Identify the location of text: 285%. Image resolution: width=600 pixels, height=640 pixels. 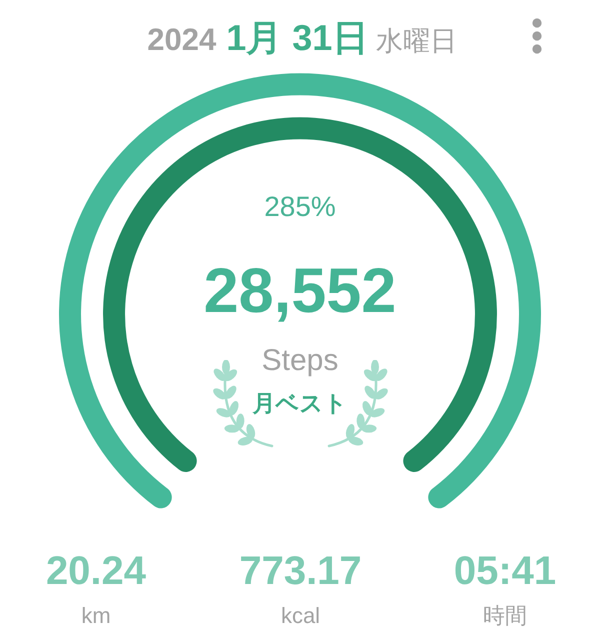
(300, 206).